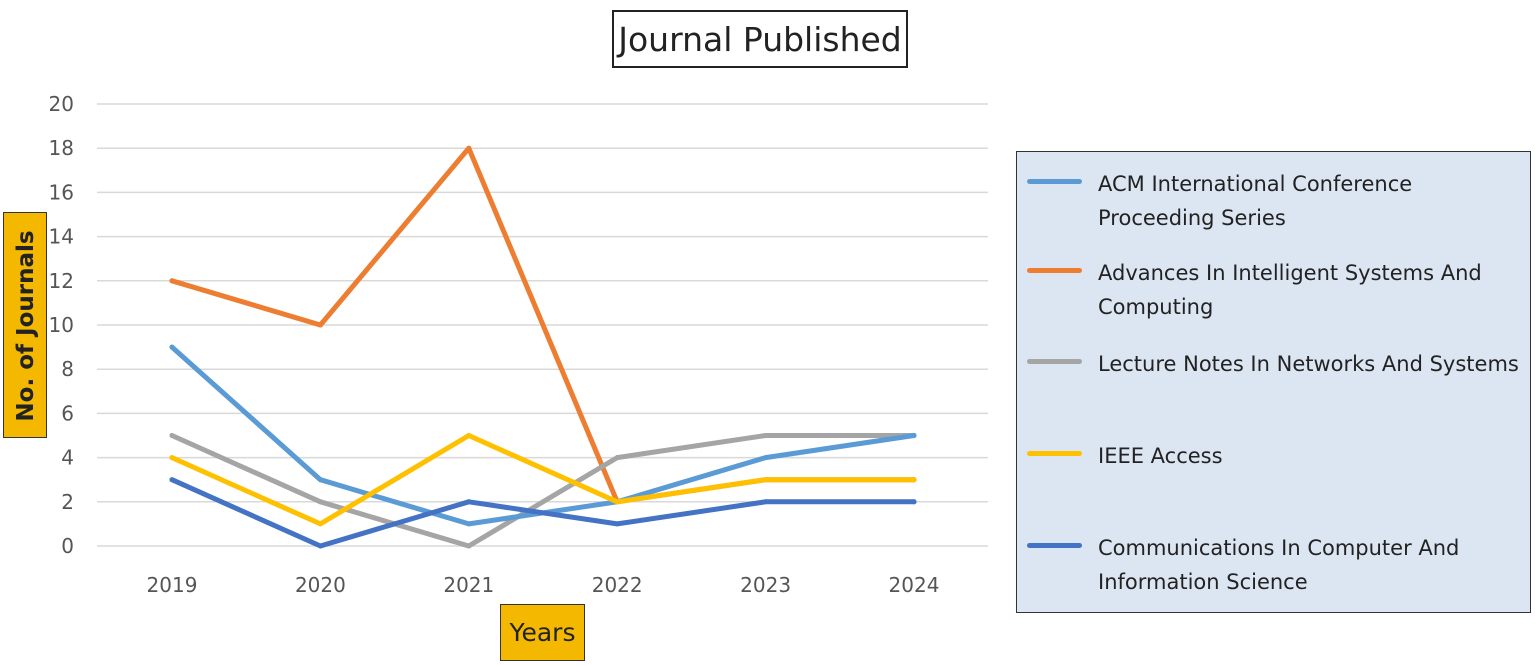  I want to click on x-tick-label: 2022, so click(617, 585).